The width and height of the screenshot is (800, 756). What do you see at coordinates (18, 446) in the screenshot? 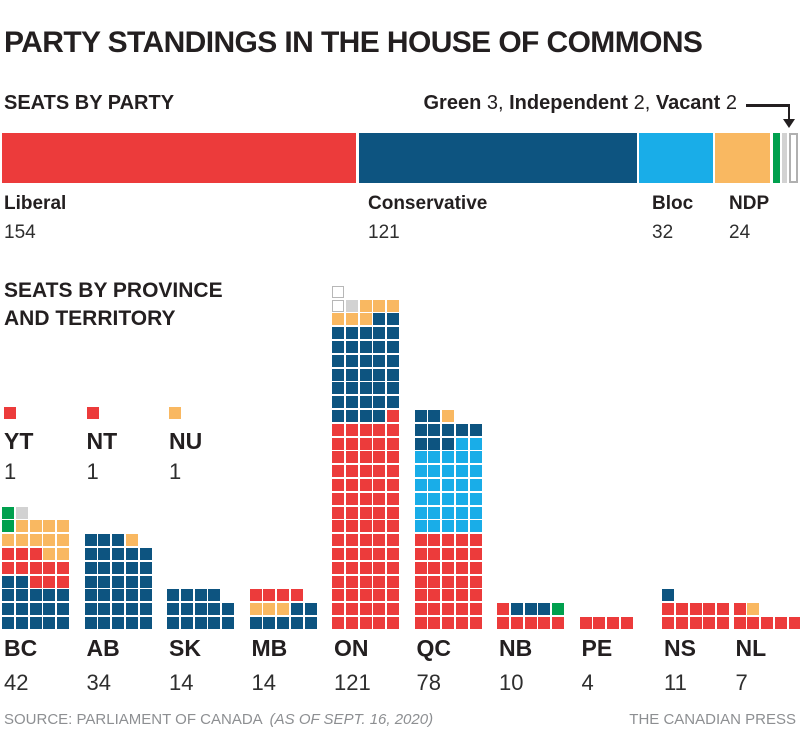
I see `territory-yt: YT 1` at bounding box center [18, 446].